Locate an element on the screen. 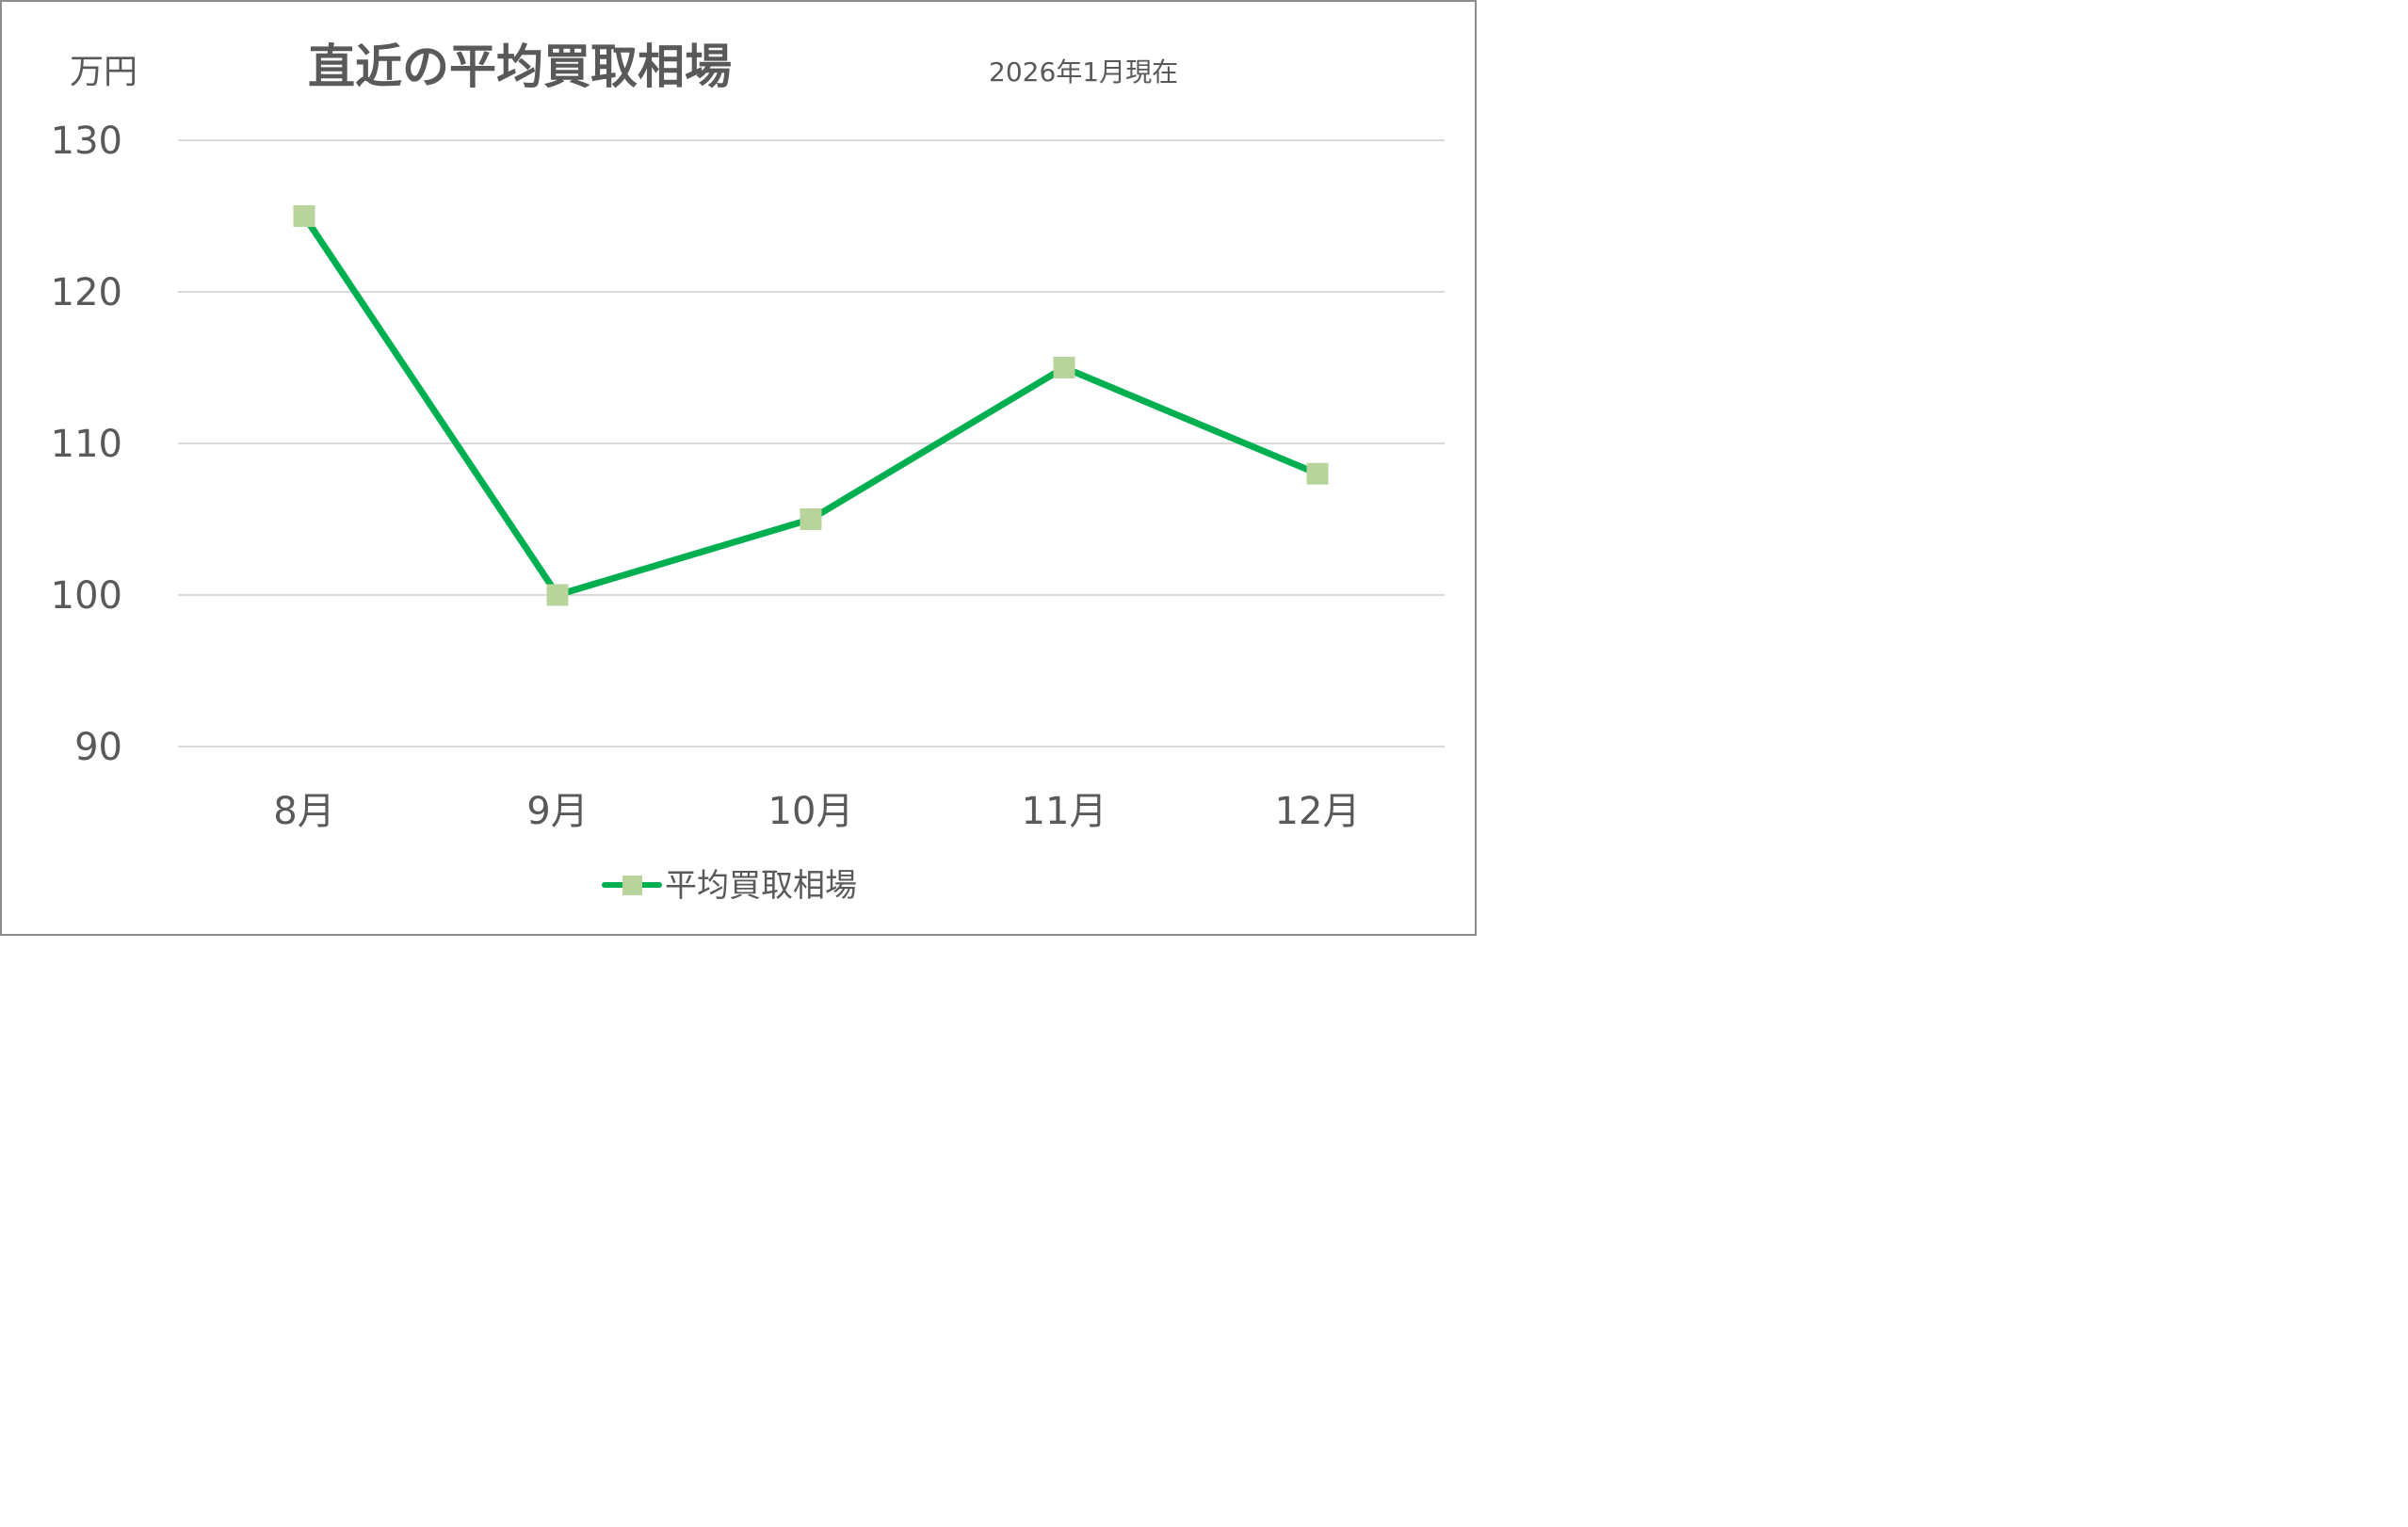  series-line is located at coordinates (810, 406).